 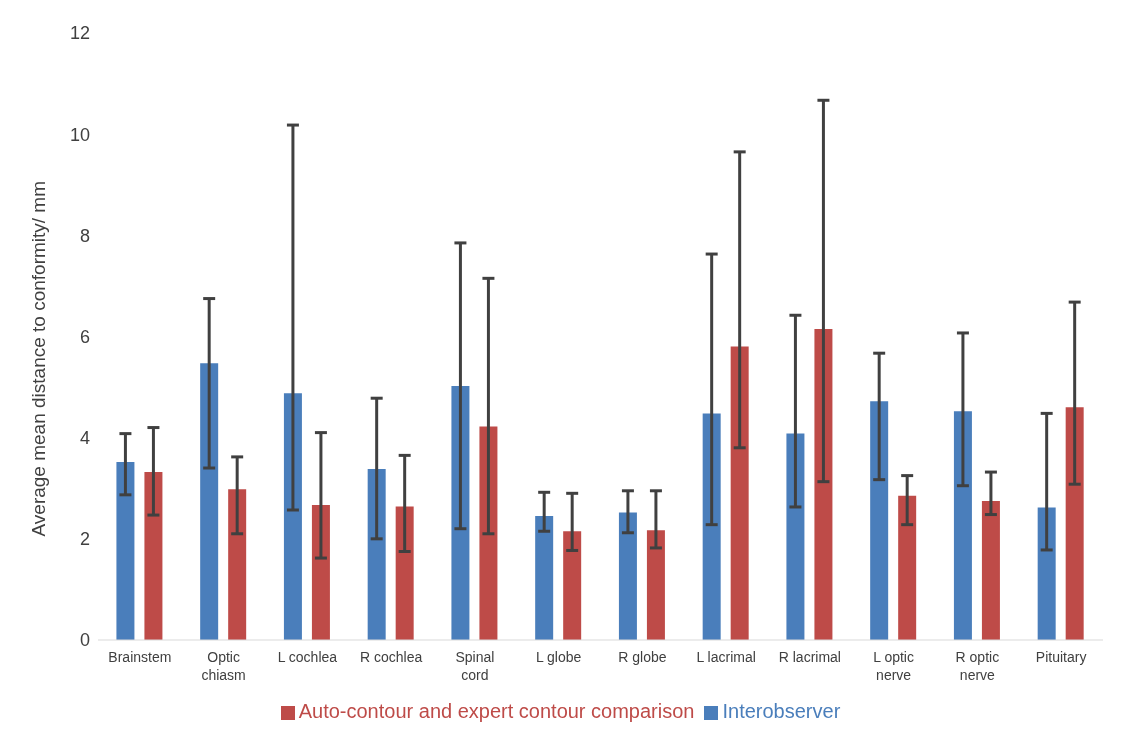 What do you see at coordinates (79, 33) in the screenshot?
I see `y-tick-label: 12` at bounding box center [79, 33].